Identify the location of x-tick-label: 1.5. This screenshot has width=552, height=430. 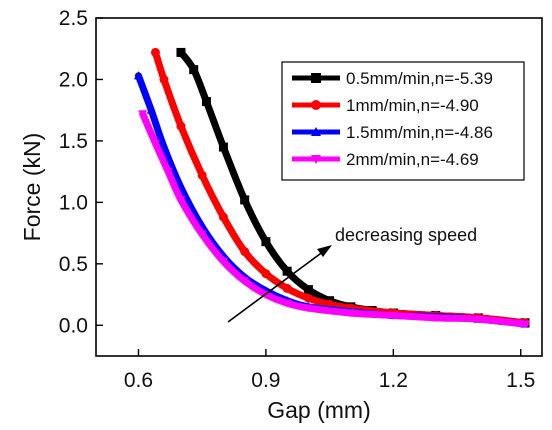
(520, 380).